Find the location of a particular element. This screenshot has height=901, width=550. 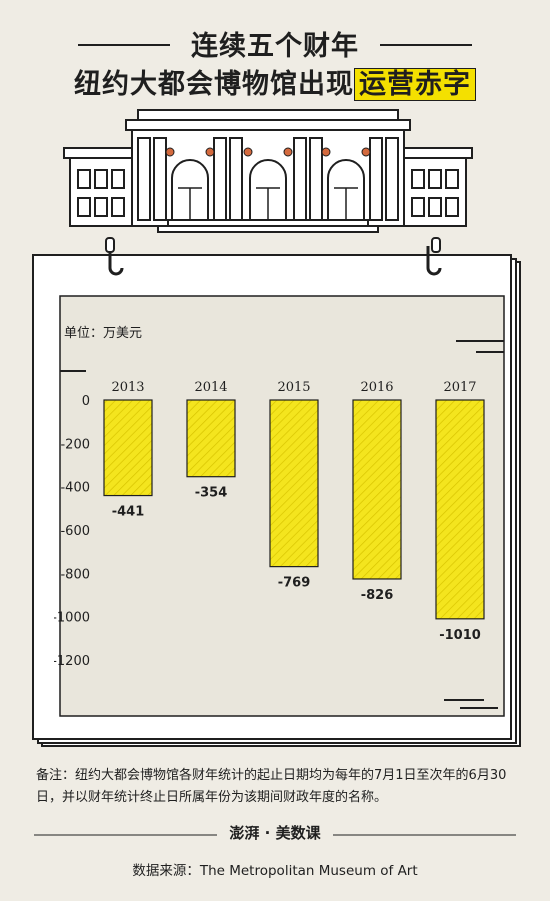

x-category-label: 2015 is located at coordinates (293, 387).